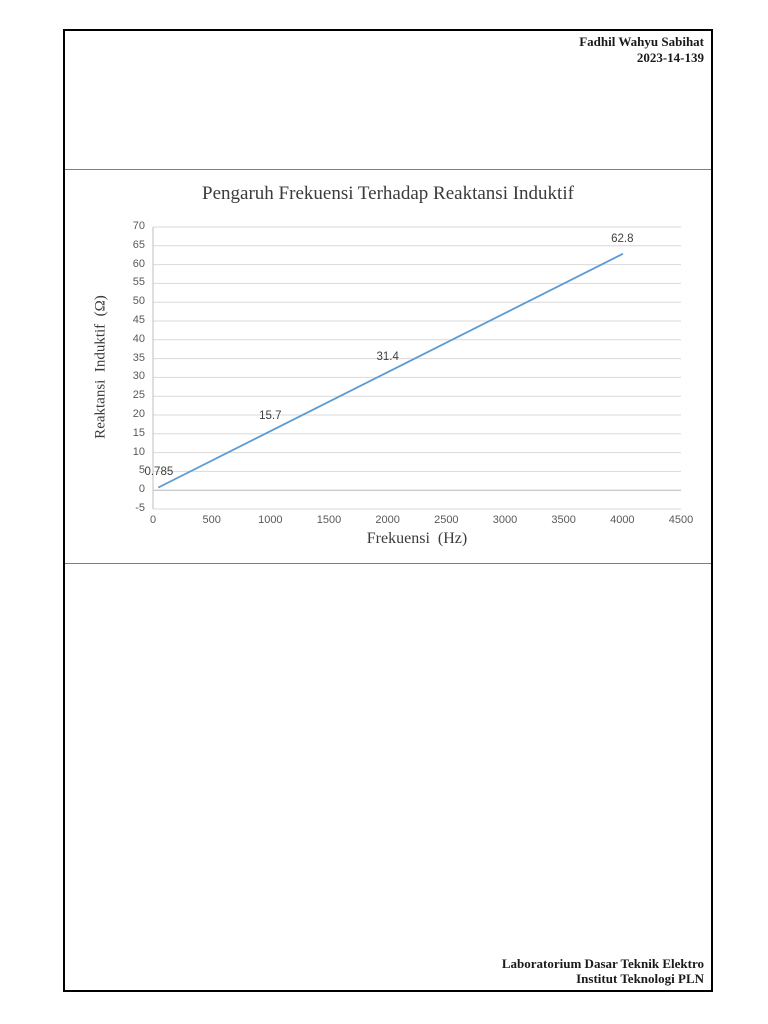 The width and height of the screenshot is (768, 1024). What do you see at coordinates (138, 376) in the screenshot?
I see `y-tick-label: 30` at bounding box center [138, 376].